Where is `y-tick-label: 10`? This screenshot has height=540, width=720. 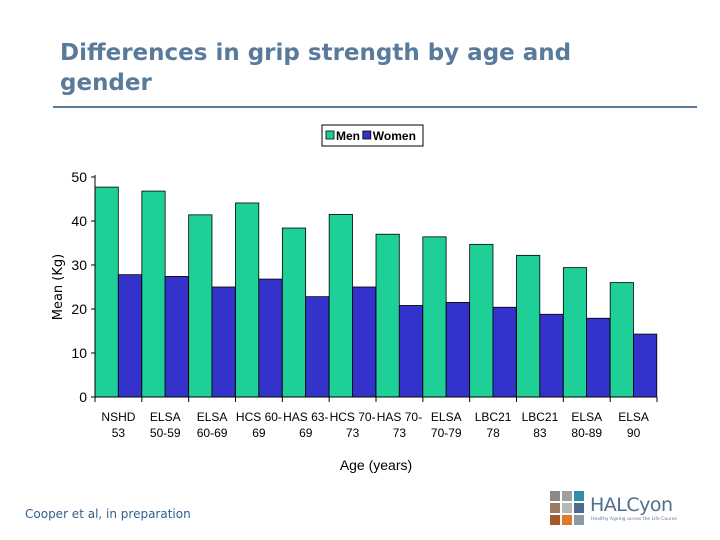
y-tick-label: 10 is located at coordinates (79, 353).